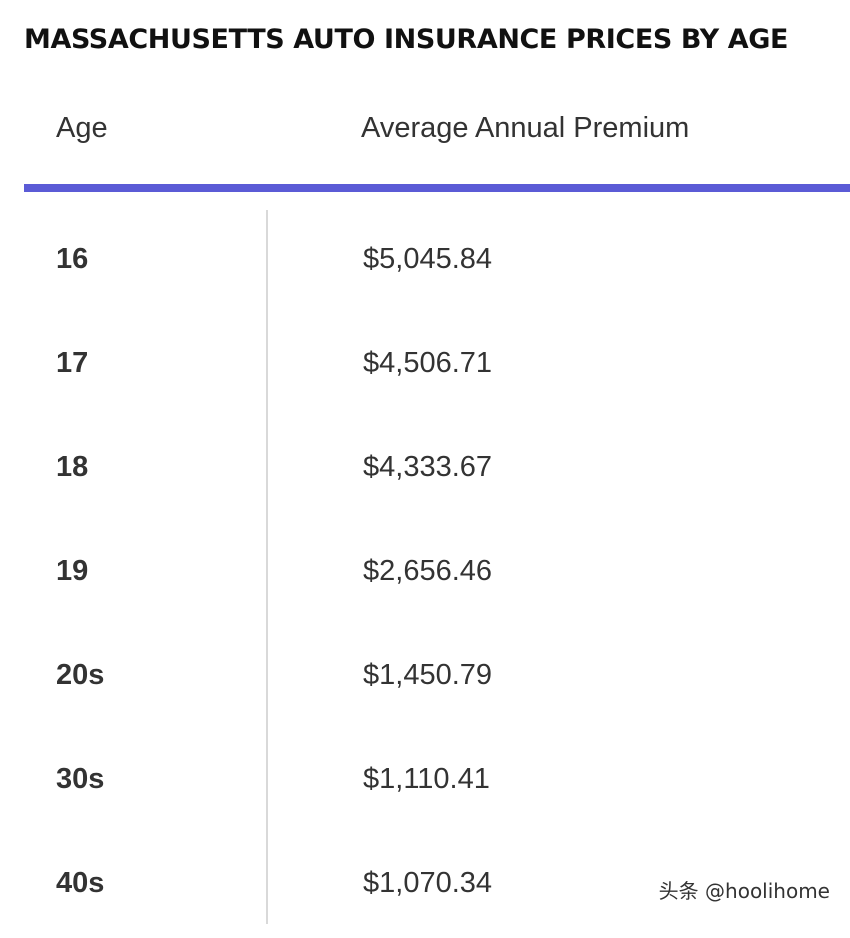 This screenshot has height=938, width=850. What do you see at coordinates (428, 571) in the screenshot?
I see `premium-cell: $2,656.46` at bounding box center [428, 571].